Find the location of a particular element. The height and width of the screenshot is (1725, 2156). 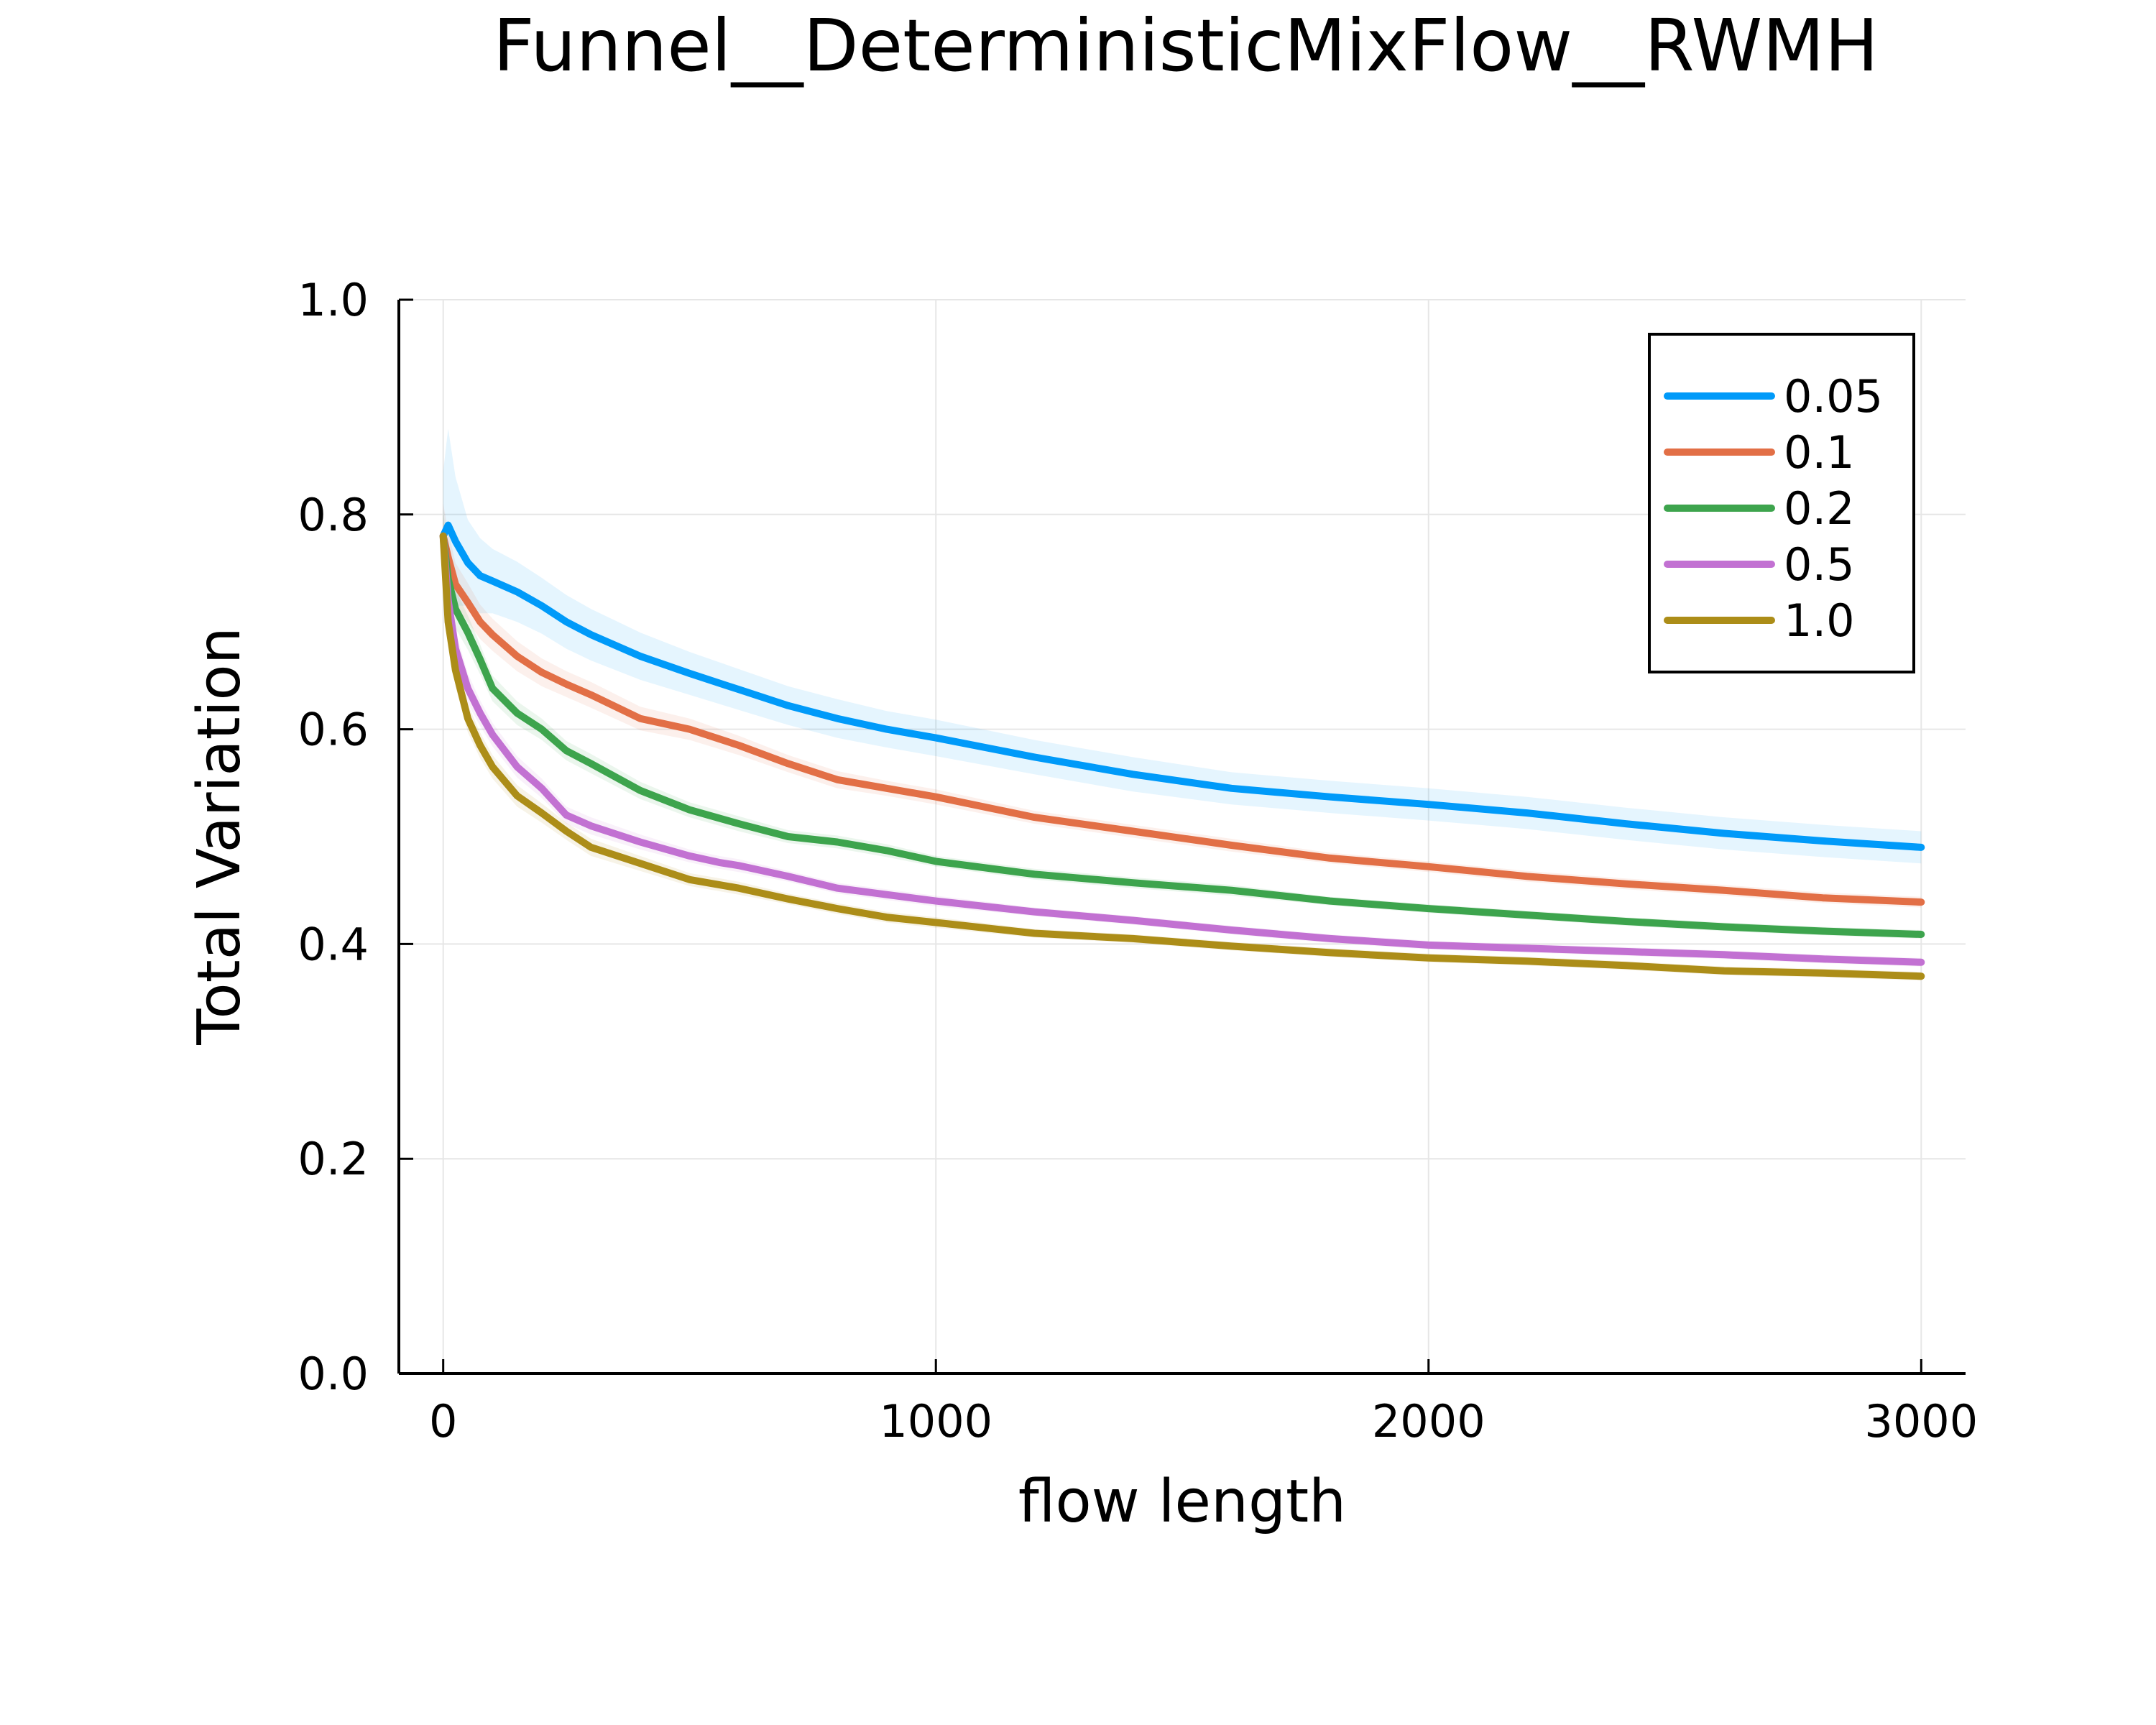

y-tick-label: 0.0 is located at coordinates (333, 1374).